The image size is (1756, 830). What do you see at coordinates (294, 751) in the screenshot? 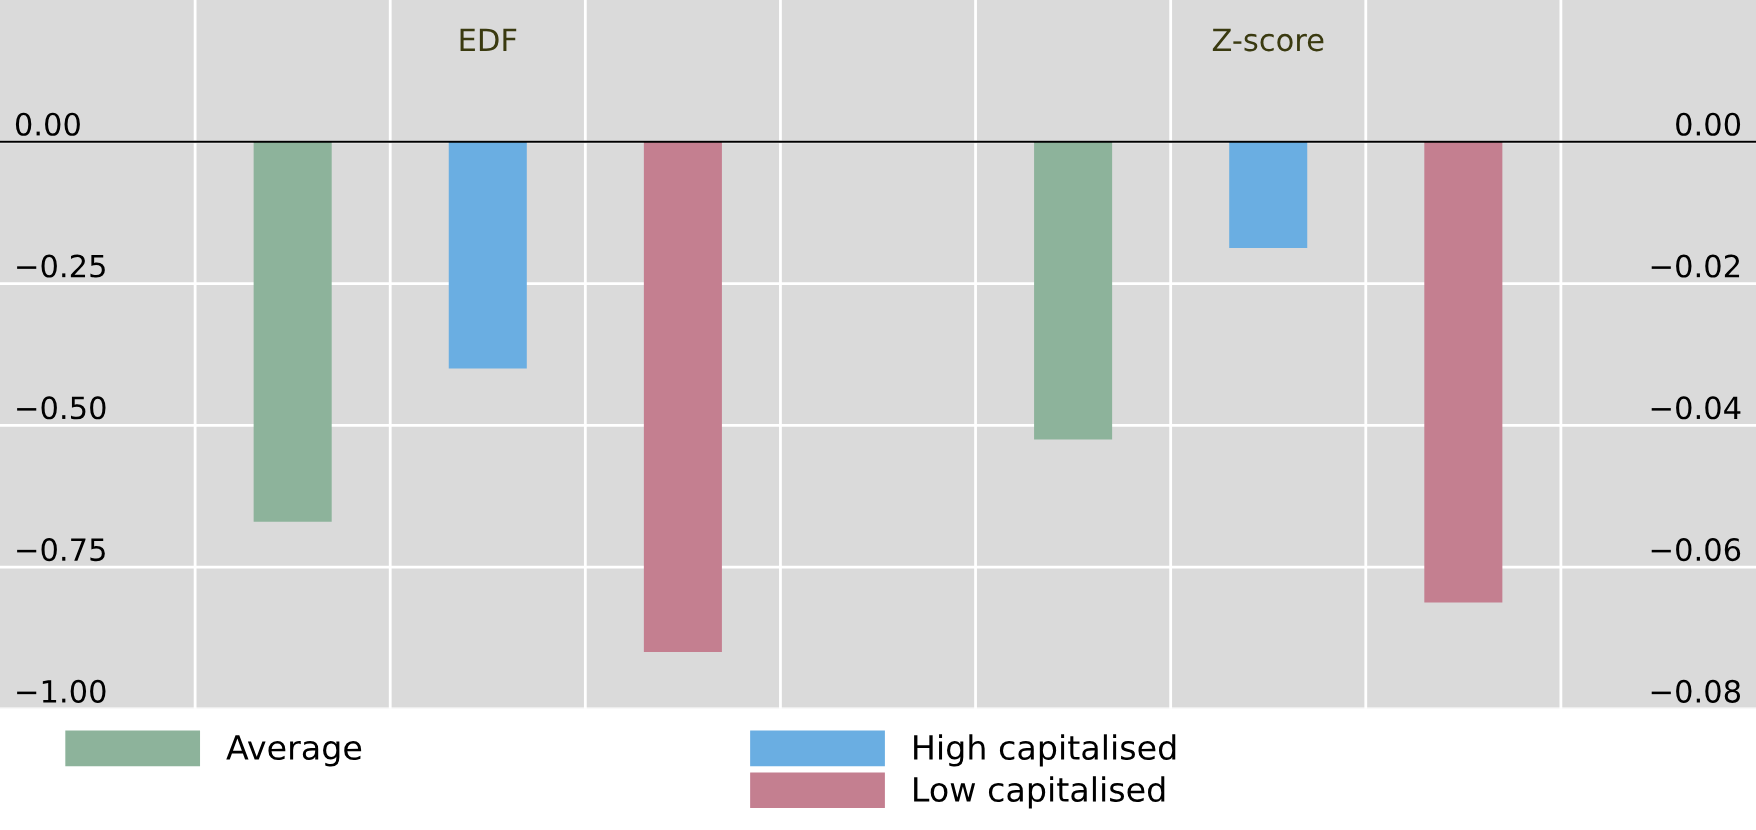
I see `legend-label: Average` at bounding box center [294, 751].